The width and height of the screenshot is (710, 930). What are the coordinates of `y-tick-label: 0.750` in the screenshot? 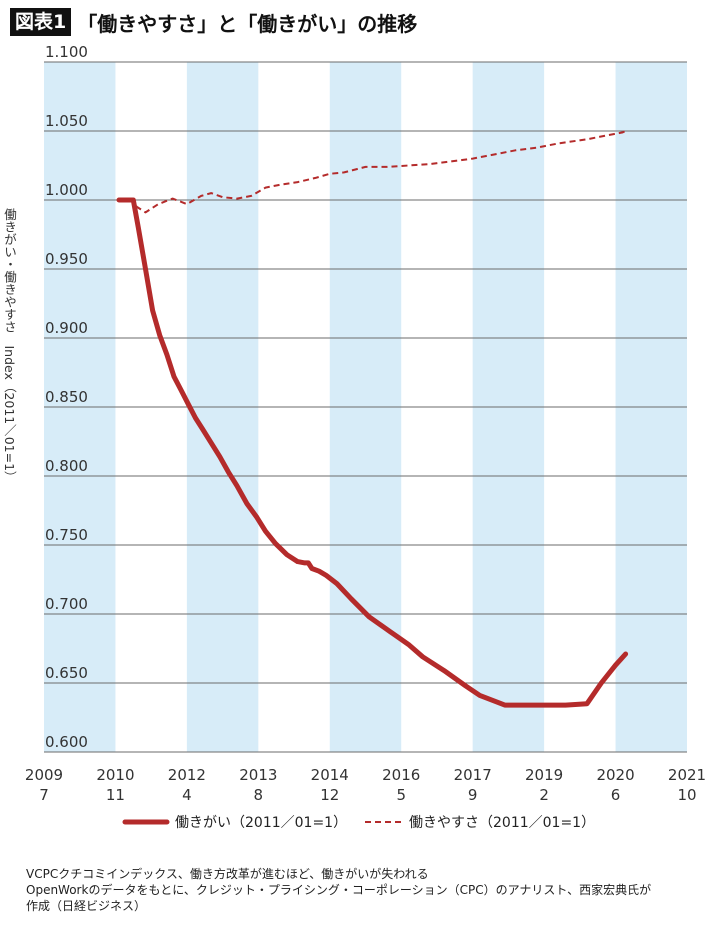 It's located at (66, 535).